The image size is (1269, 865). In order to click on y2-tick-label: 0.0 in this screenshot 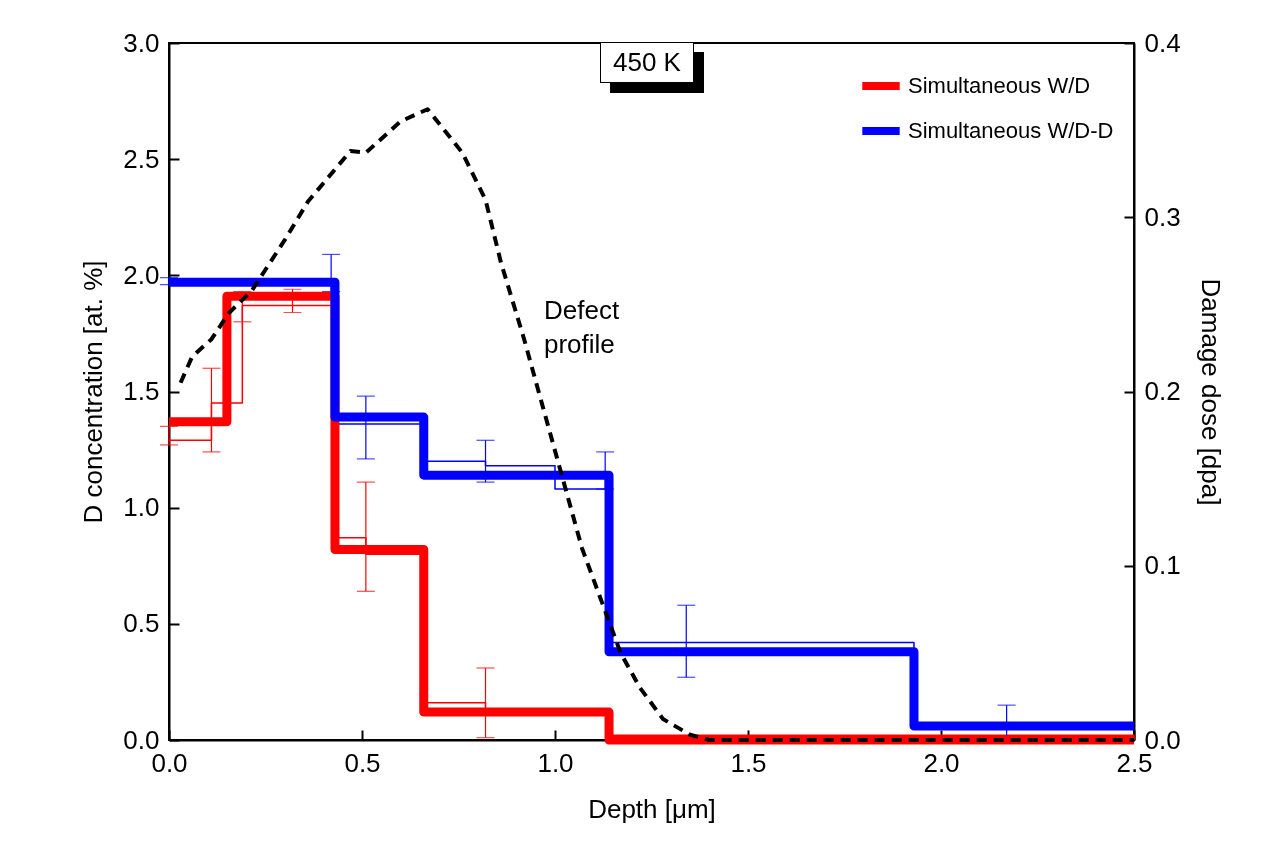, I will do `click(1162, 739)`.